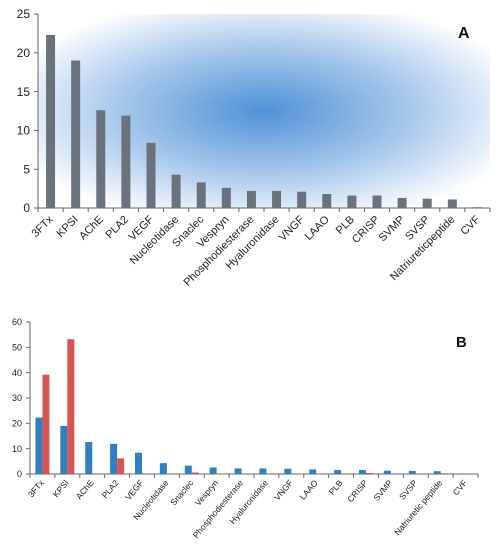 This screenshot has height=550, width=499. What do you see at coordinates (263, 471) in the screenshot?
I see `bar-hyaluronidase-s1` at bounding box center [263, 471].